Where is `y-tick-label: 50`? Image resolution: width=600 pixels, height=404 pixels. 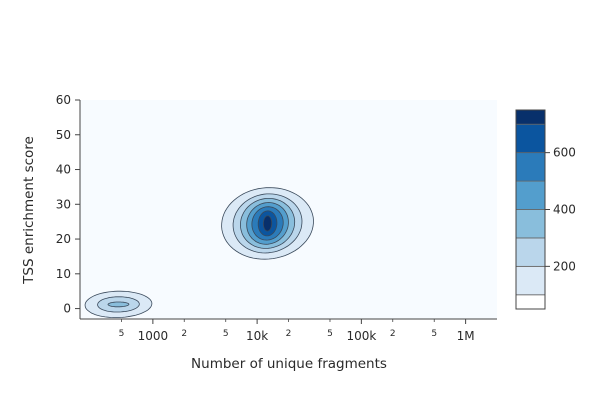 y-tick-label: 50 is located at coordinates (63, 135).